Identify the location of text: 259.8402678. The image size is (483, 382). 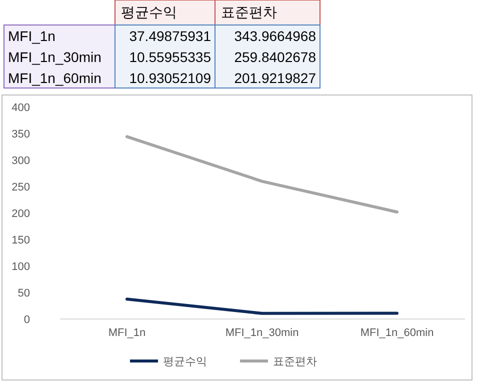
(275, 57).